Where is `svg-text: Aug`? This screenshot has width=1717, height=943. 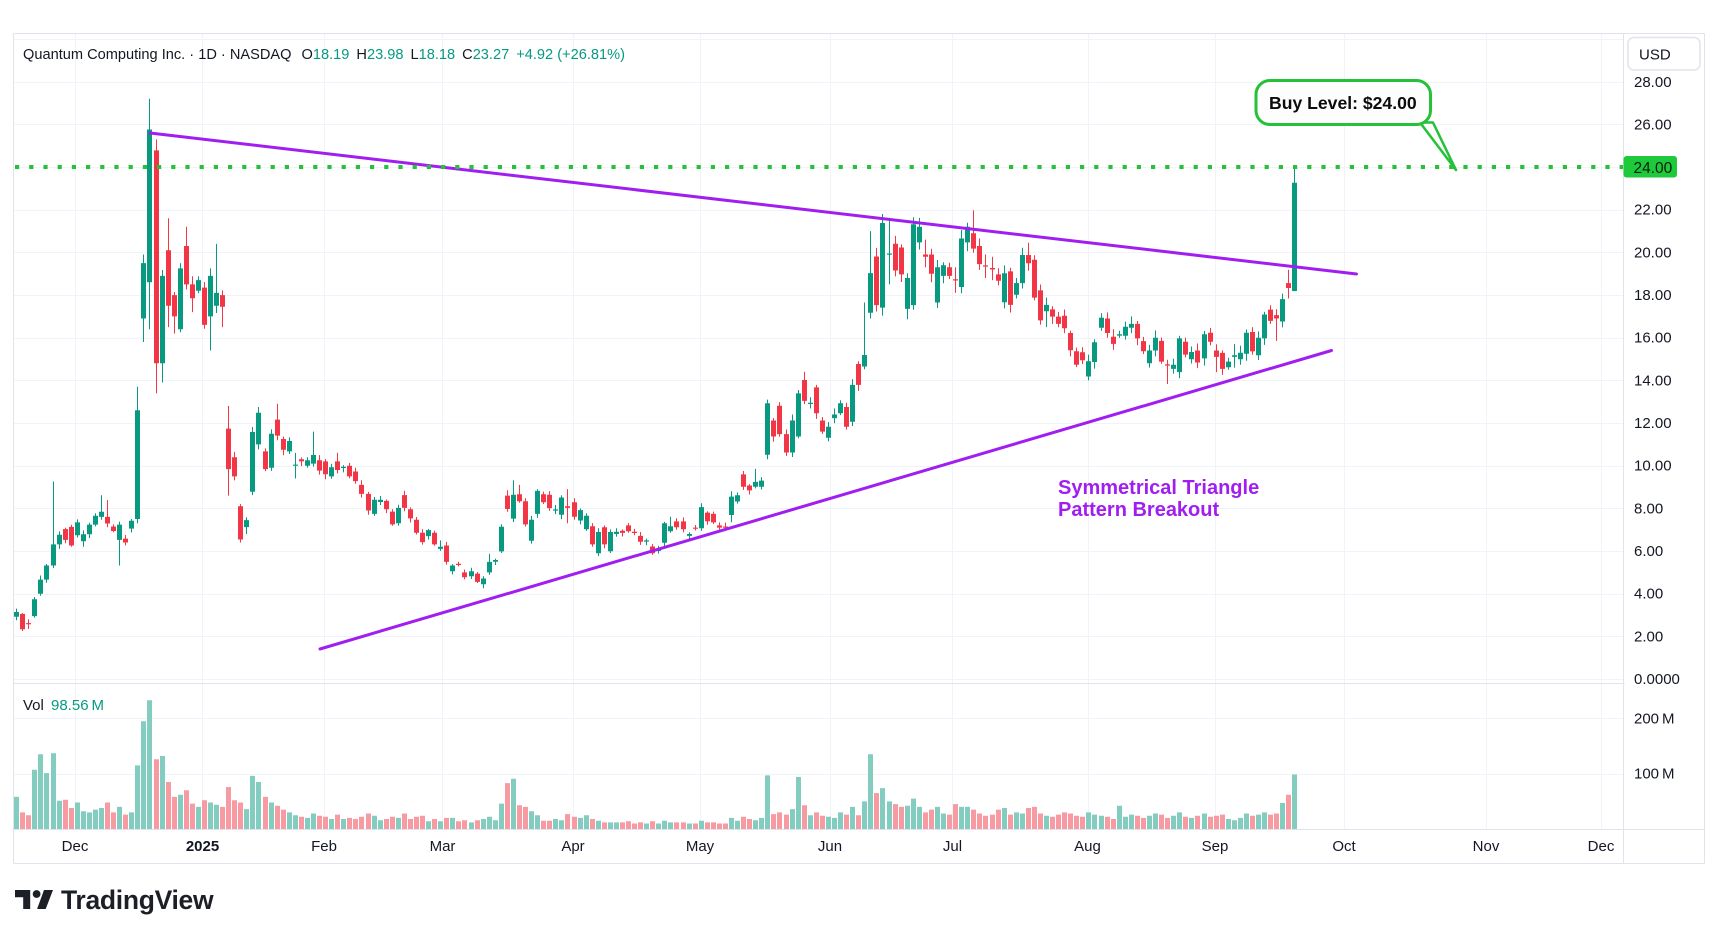
svg-text: Aug is located at coordinates (1087, 846).